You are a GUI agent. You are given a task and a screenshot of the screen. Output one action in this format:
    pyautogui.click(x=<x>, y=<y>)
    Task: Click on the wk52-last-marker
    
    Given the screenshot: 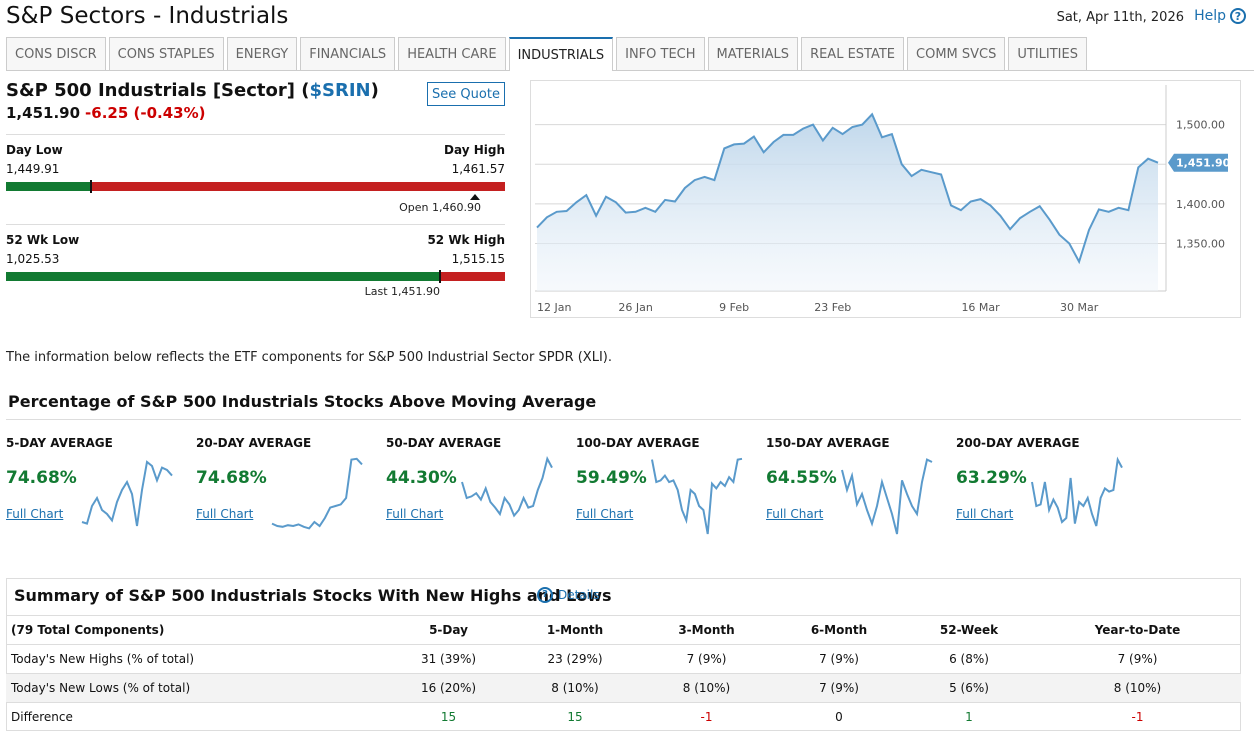 What is the action you would take?
    pyautogui.click(x=440, y=276)
    